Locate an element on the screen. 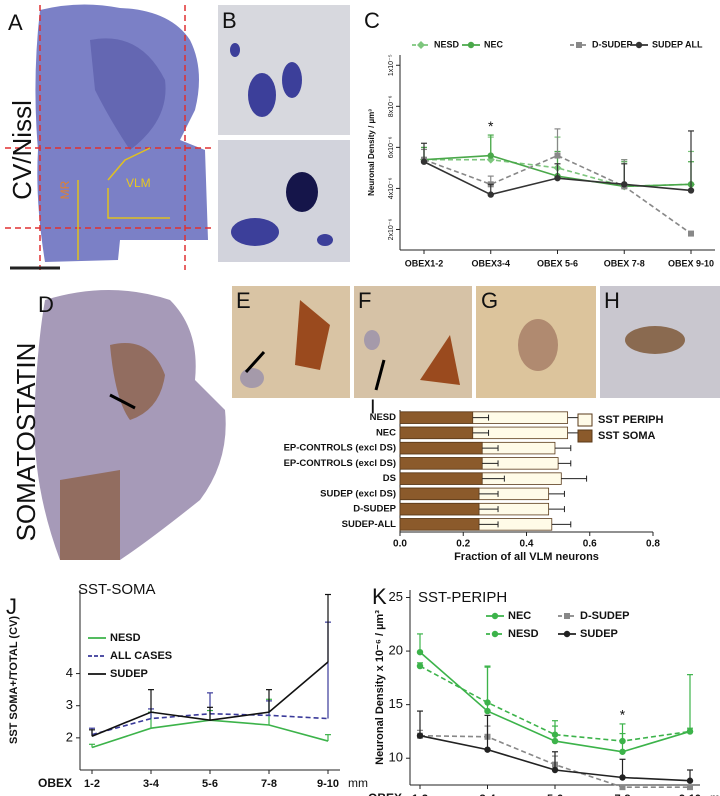 Image resolution: width=720 pixels, height=796 pixels. y-tick-label: EP-CONTROLS (excl DS) is located at coordinates (340, 448).